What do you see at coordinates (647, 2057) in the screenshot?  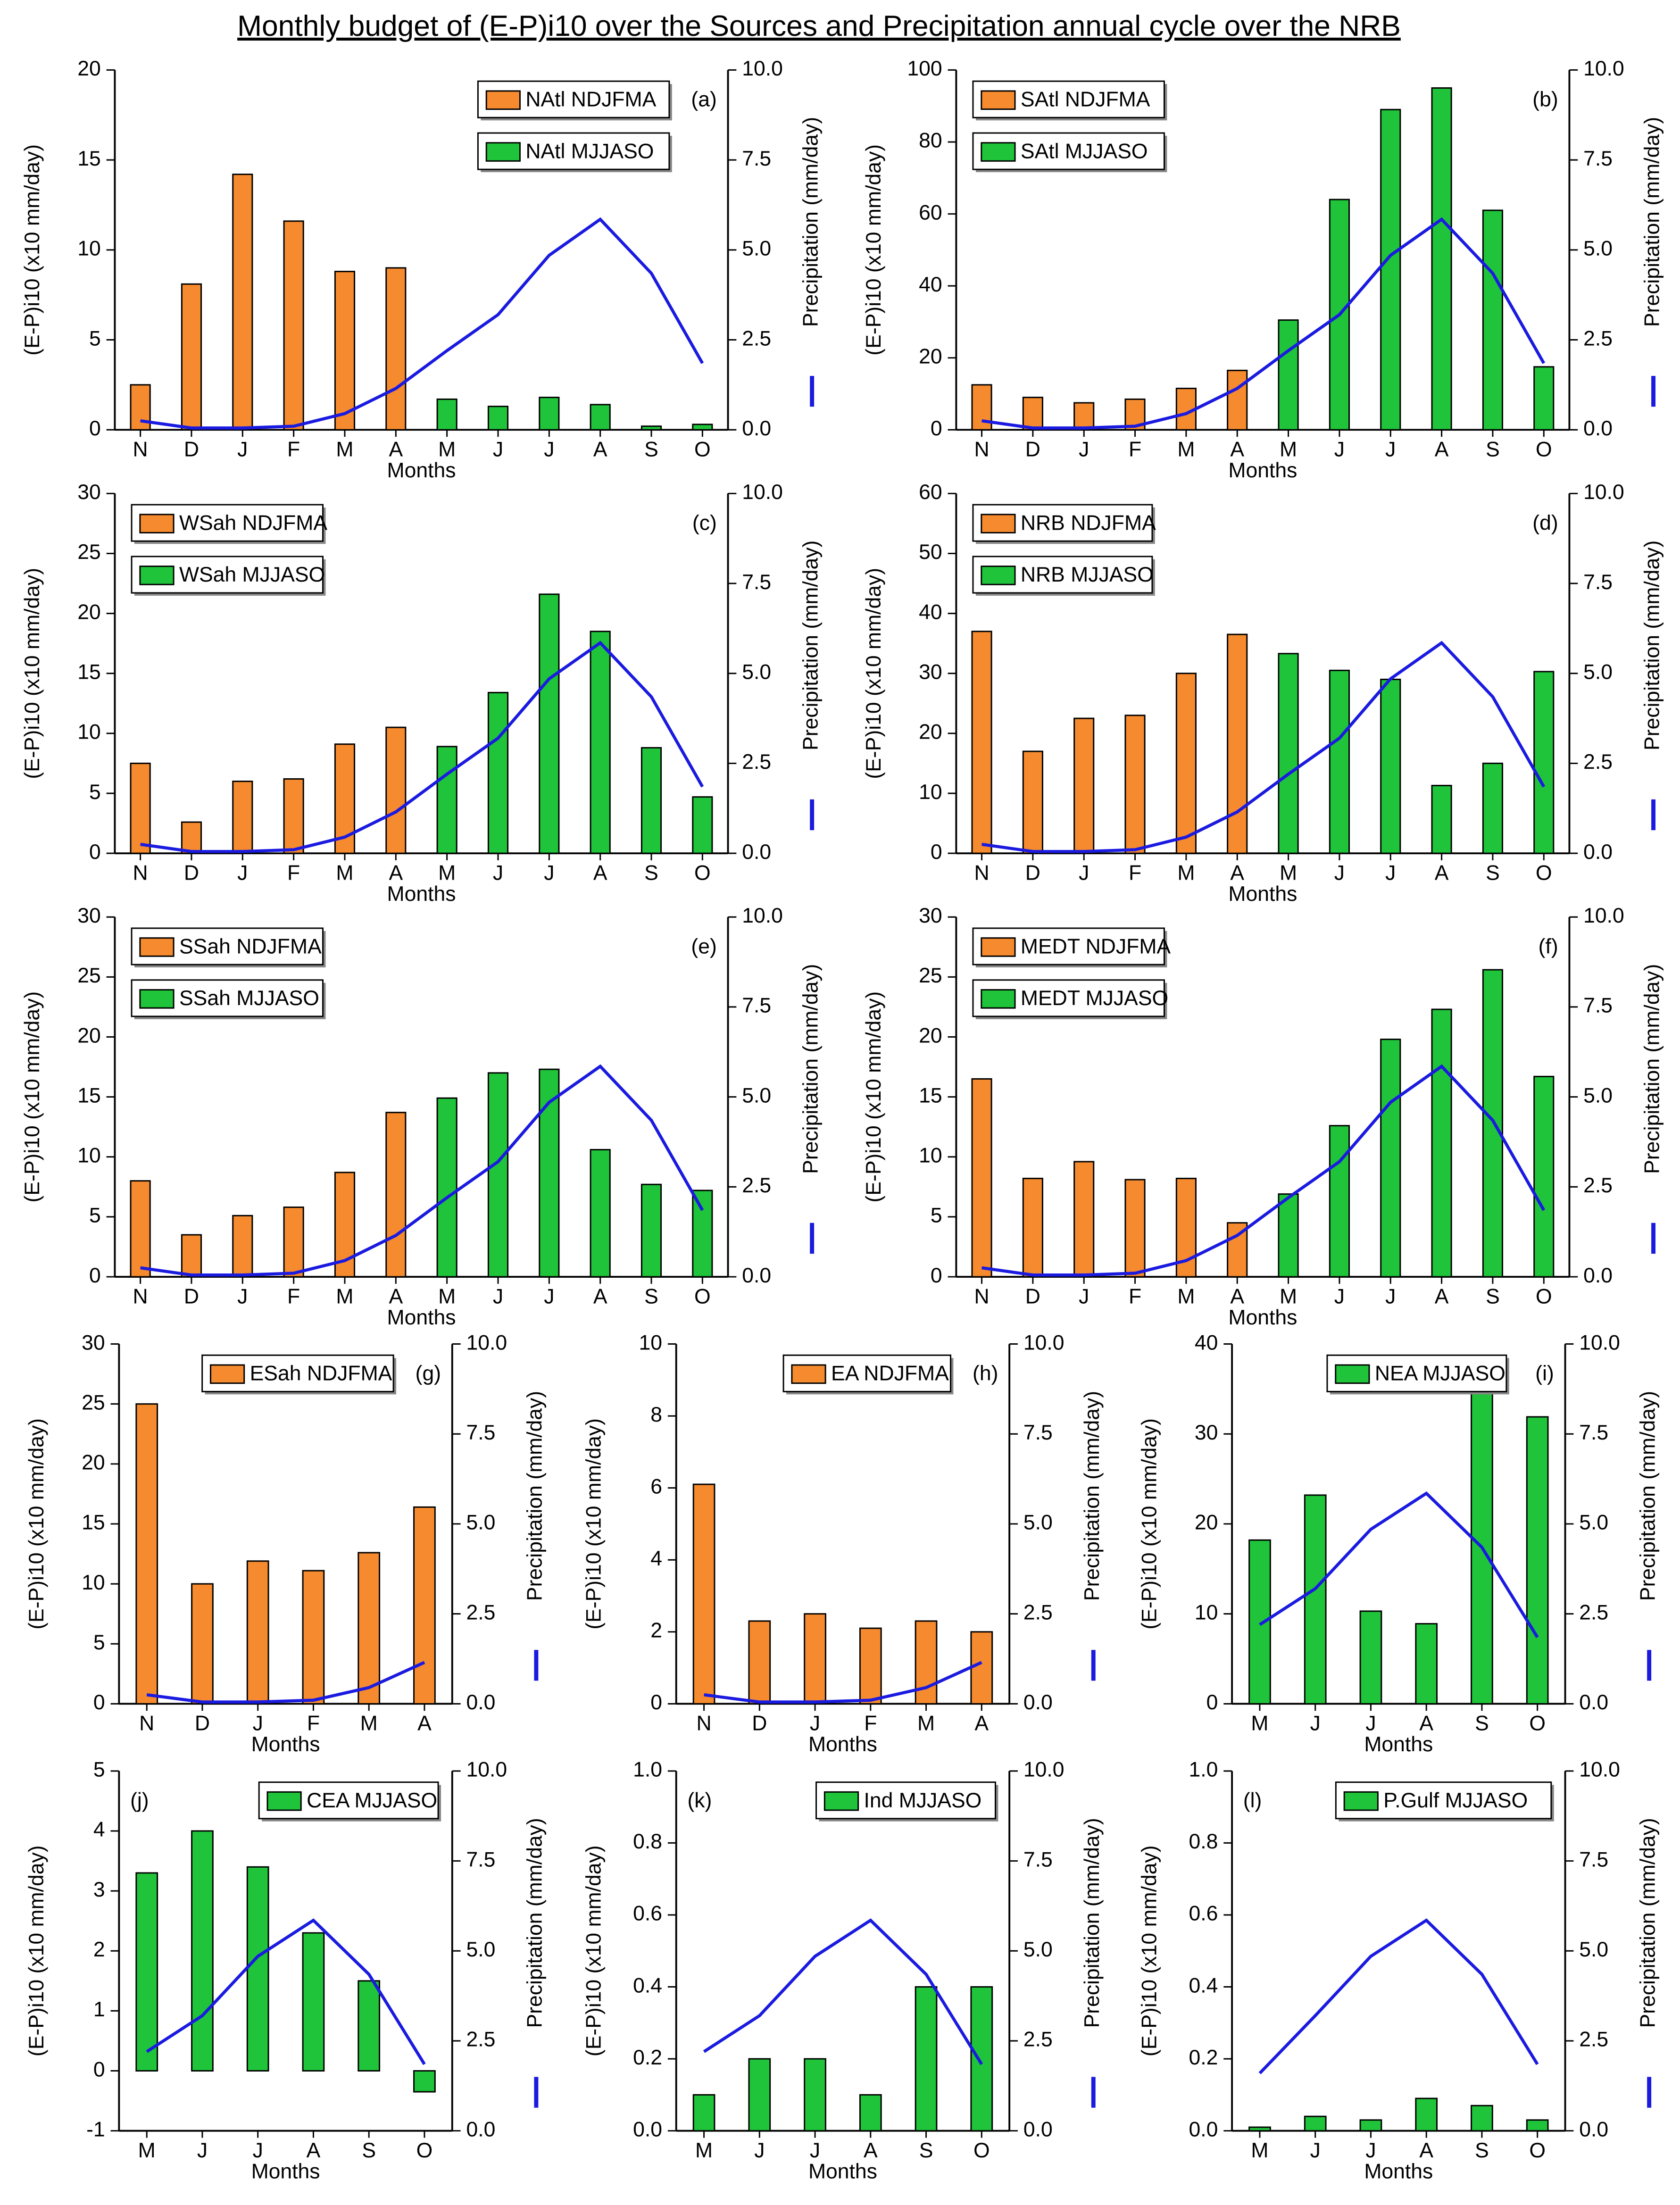 I see `y-tick-label: 0.2` at bounding box center [647, 2057].